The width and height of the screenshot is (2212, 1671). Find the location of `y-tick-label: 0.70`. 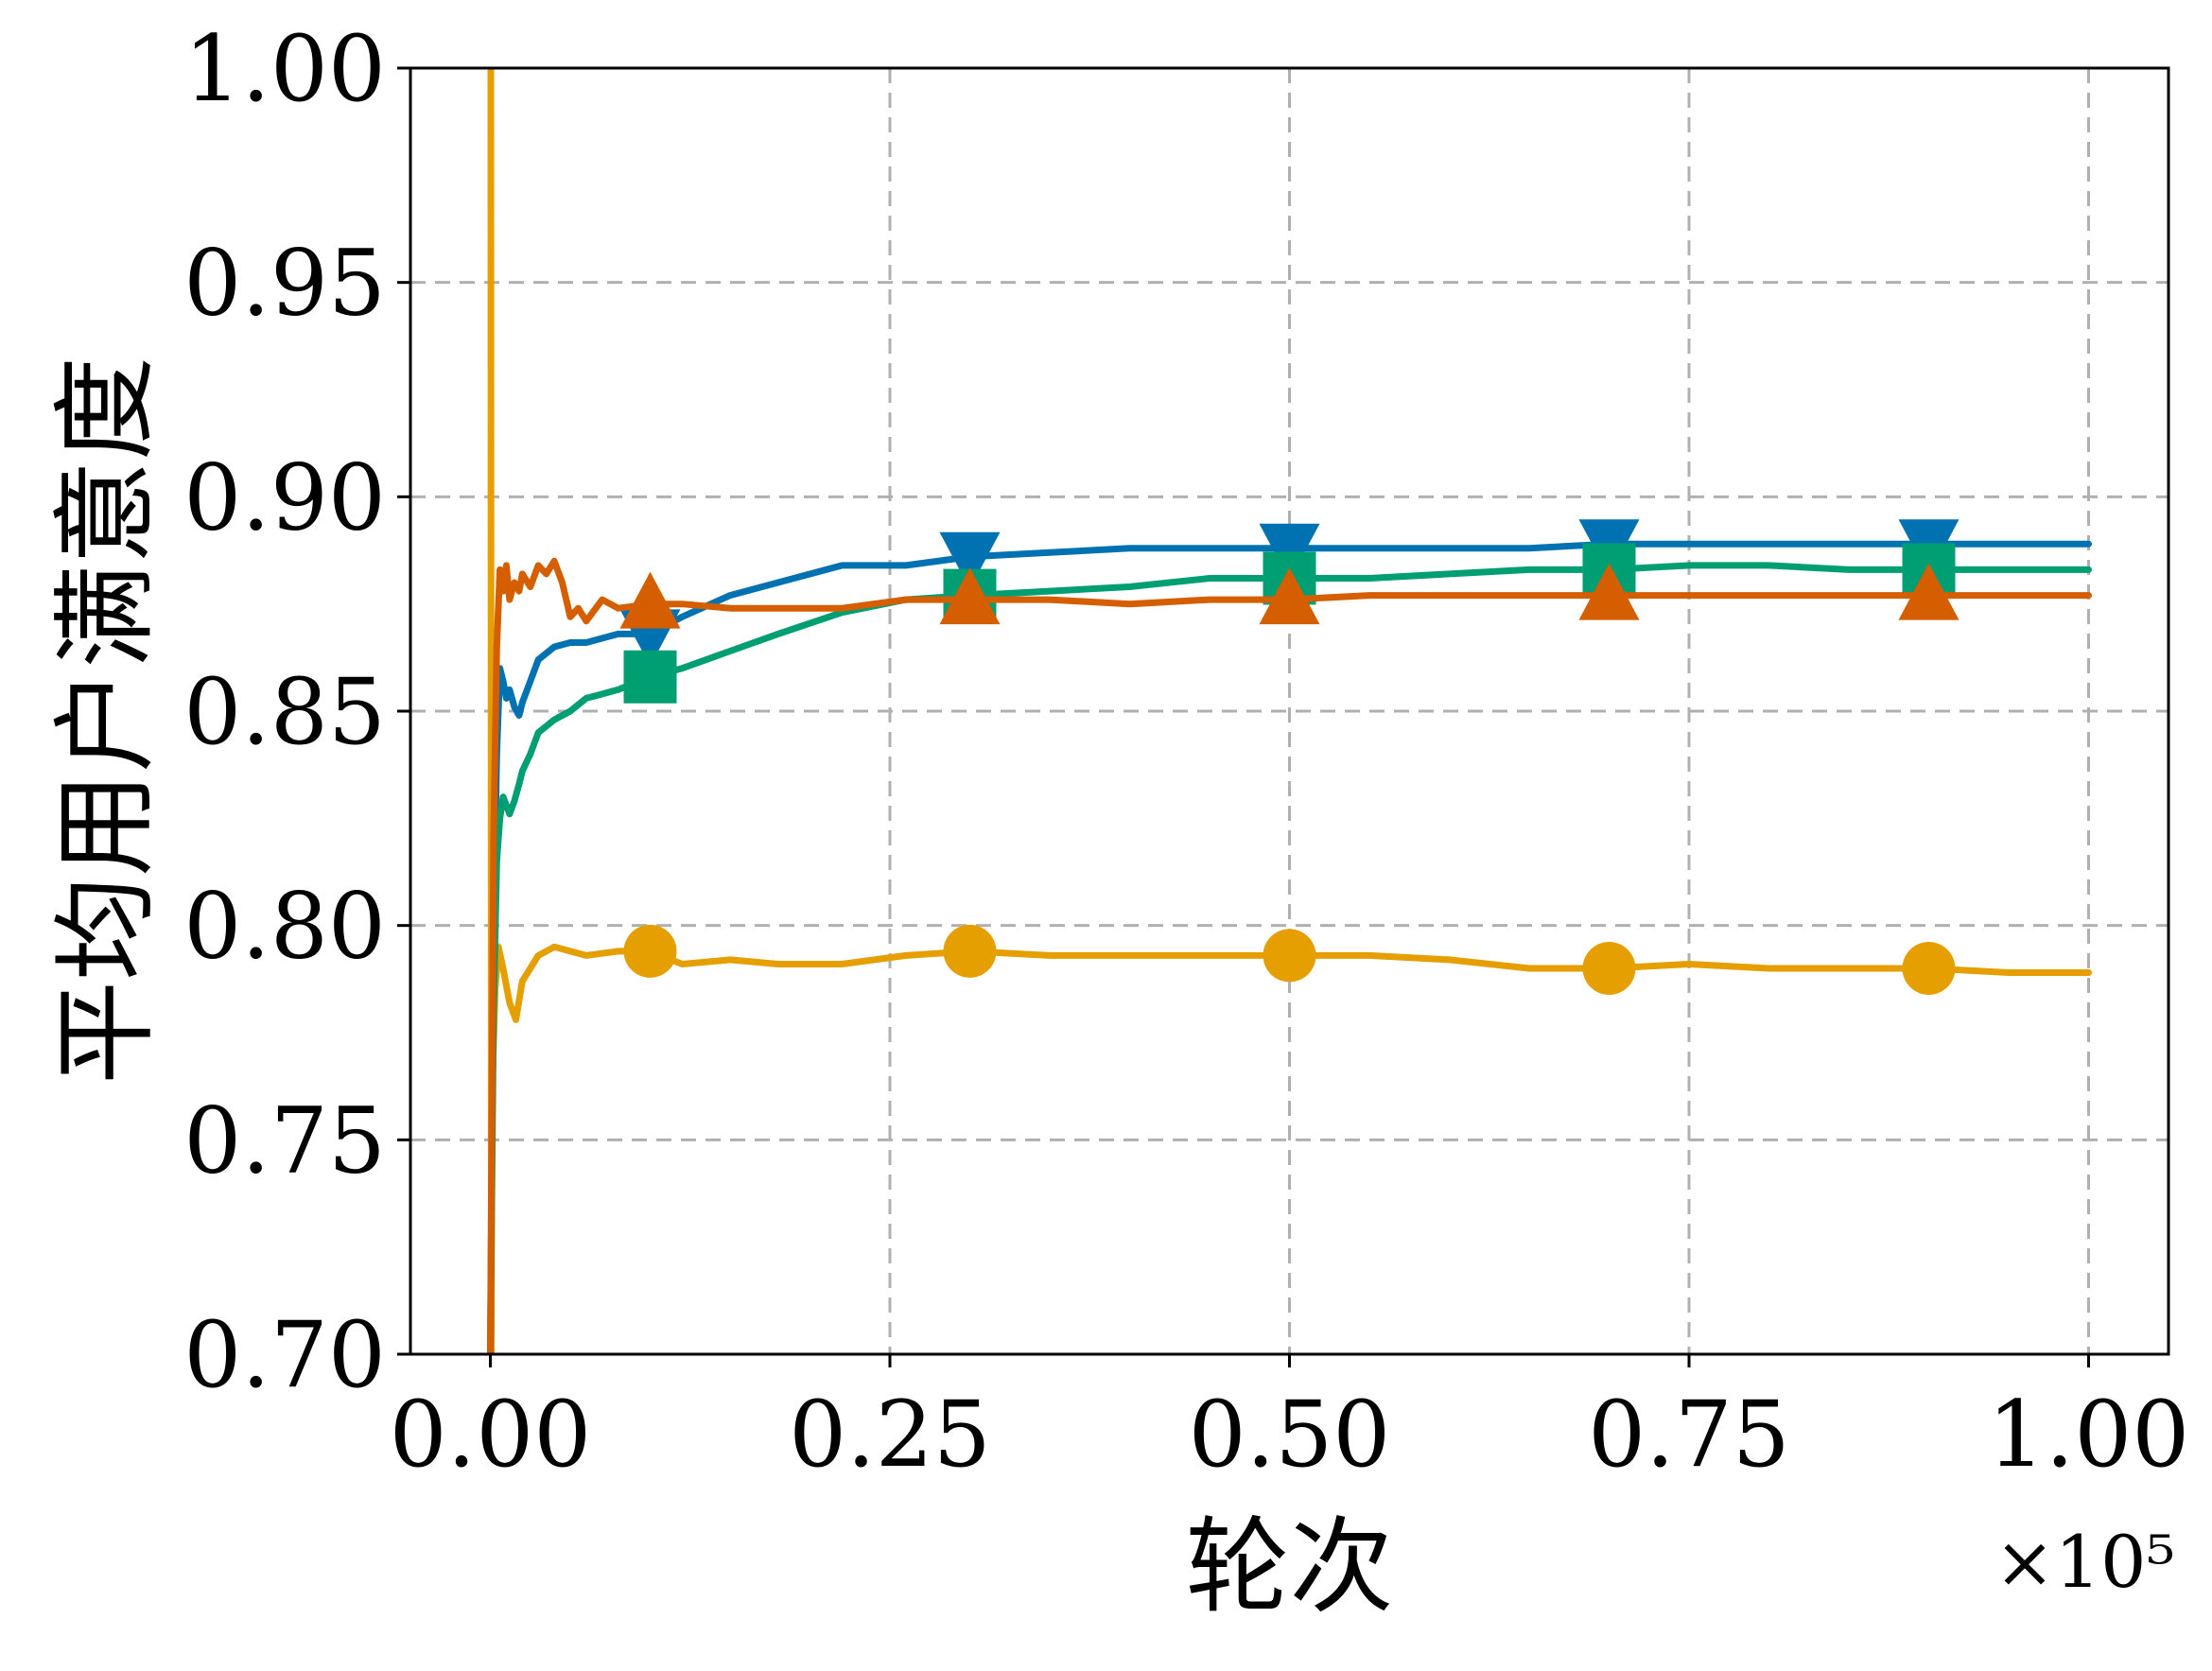

y-tick-label: 0.70 is located at coordinates (284, 1355).